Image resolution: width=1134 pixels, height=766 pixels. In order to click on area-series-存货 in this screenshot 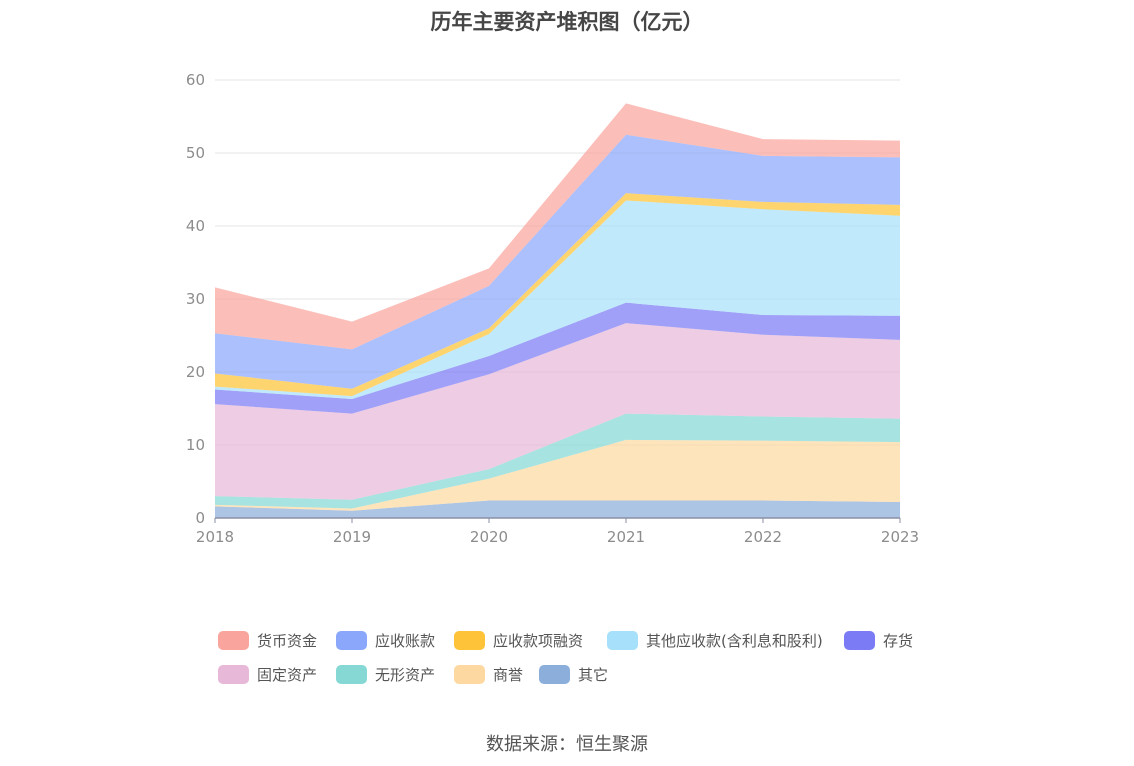, I will do `click(557, 358)`.